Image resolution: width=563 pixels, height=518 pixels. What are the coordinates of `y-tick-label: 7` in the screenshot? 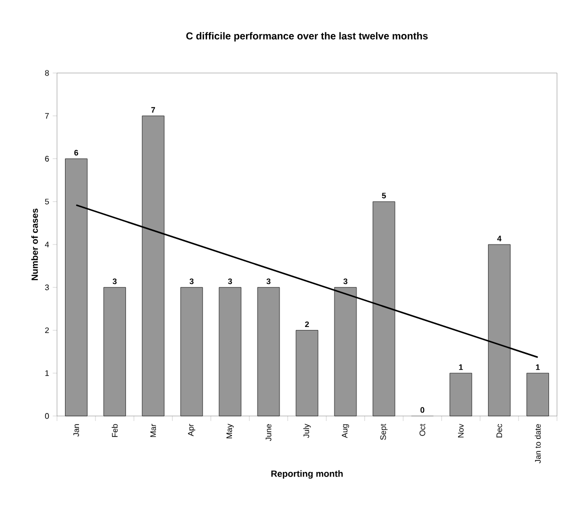 It's located at (47, 116).